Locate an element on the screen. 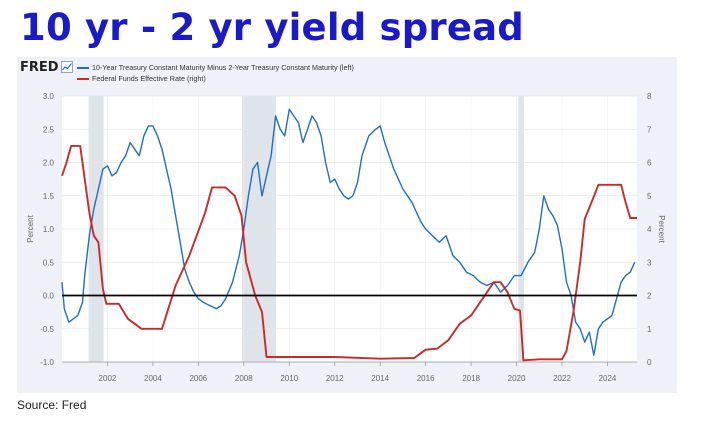 The height and width of the screenshot is (427, 708). x-tick-label: 2022 is located at coordinates (562, 378).